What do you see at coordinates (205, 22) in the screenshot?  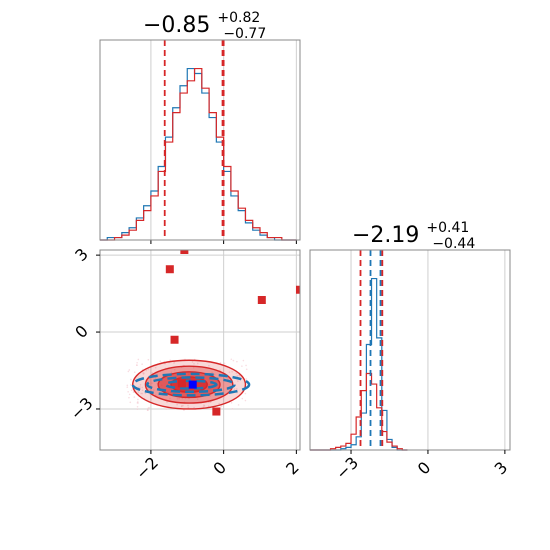 I see `title-param1: −0.85 +0.82 −0.77` at bounding box center [205, 22].